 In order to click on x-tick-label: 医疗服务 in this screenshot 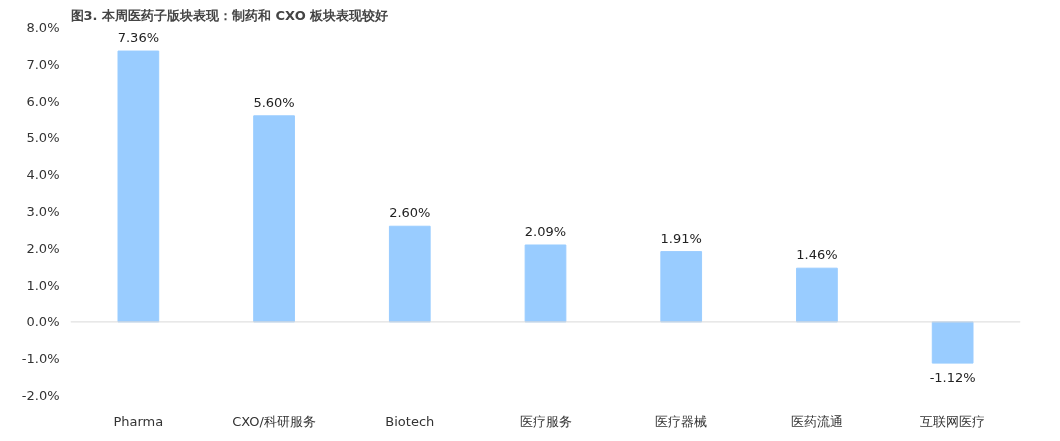, I will do `click(545, 421)`.